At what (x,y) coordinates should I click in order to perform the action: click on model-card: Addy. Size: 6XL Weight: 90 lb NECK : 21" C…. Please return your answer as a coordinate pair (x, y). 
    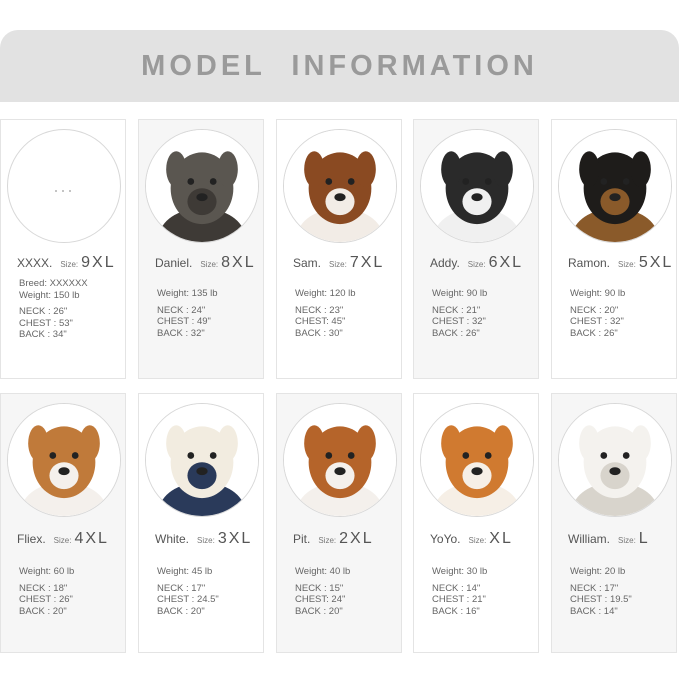
    Looking at the image, I should click on (476, 249).